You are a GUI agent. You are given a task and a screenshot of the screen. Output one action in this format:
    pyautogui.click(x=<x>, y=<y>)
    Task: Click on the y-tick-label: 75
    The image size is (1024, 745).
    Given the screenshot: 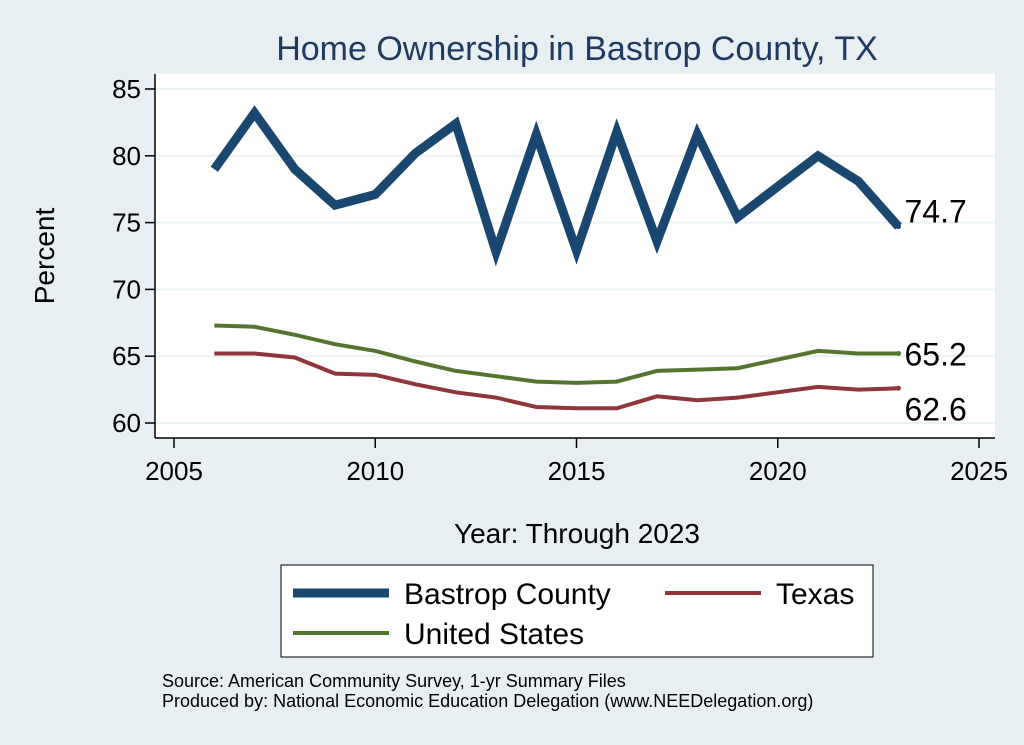 What is the action you would take?
    pyautogui.click(x=126, y=223)
    